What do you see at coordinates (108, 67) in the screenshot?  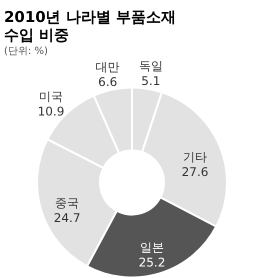 I see `slice-label: 대만` at bounding box center [108, 67].